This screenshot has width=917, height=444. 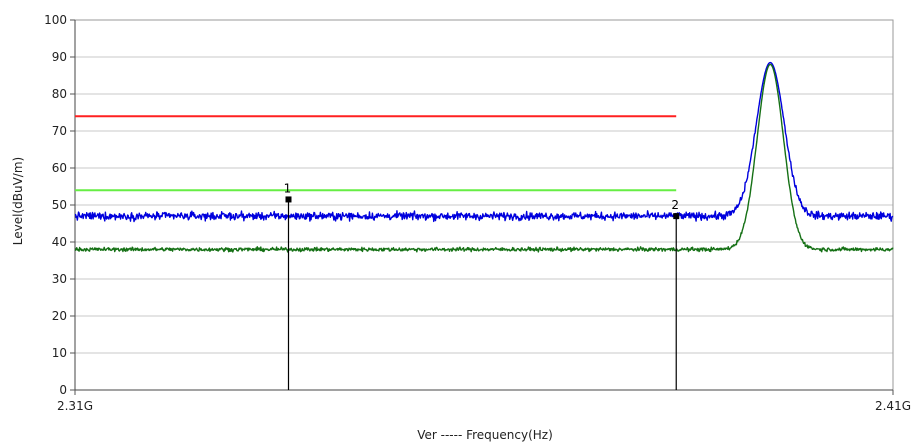 What do you see at coordinates (485, 435) in the screenshot?
I see `x-axis-title: Ver ----- Frequency(Hz)` at bounding box center [485, 435].